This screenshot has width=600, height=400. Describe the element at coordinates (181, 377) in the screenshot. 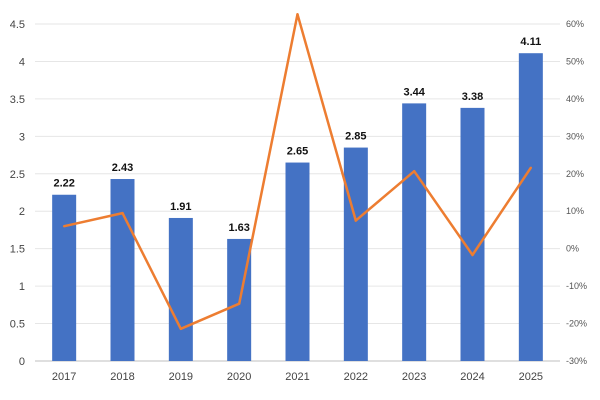

I see `x-tick-label: 2019` at that location.